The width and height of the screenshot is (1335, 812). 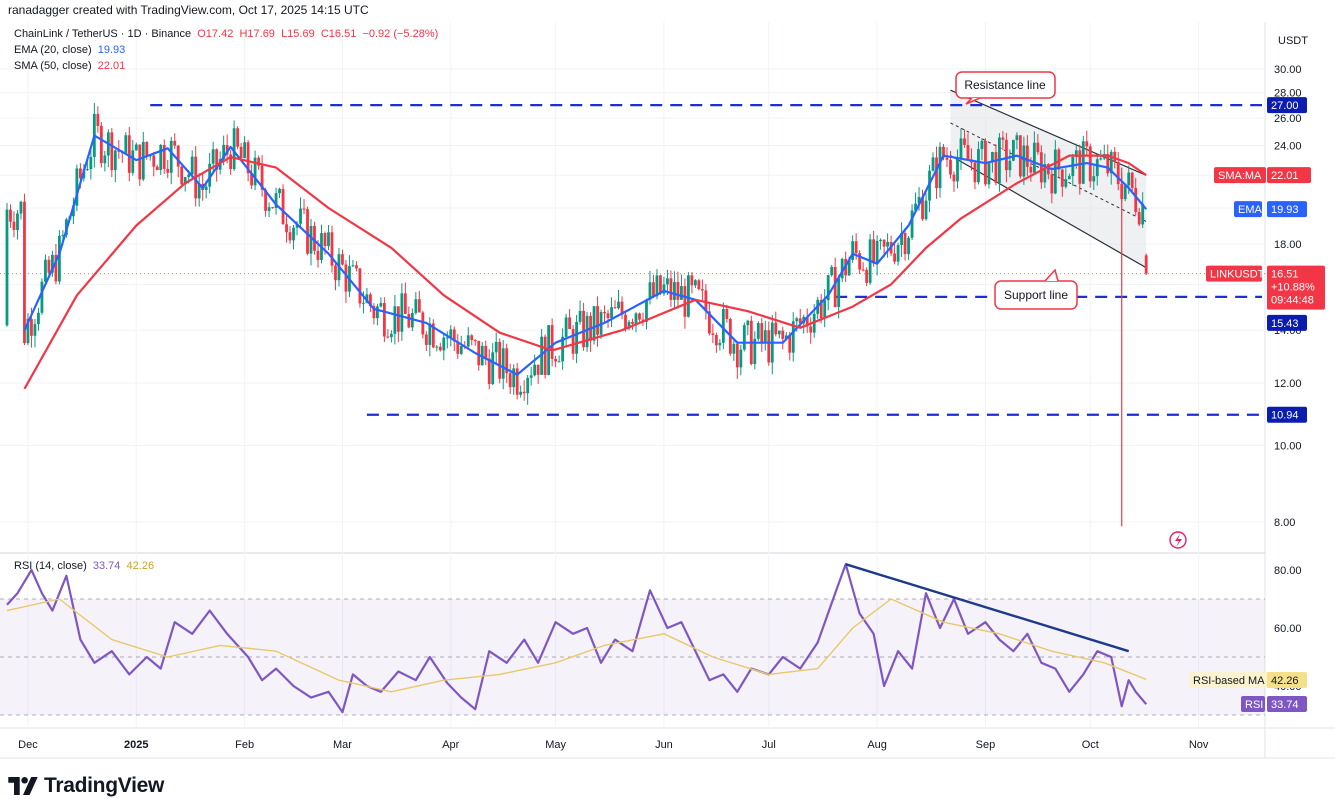 I want to click on ohlc-open: O17.42, so click(x=215, y=34).